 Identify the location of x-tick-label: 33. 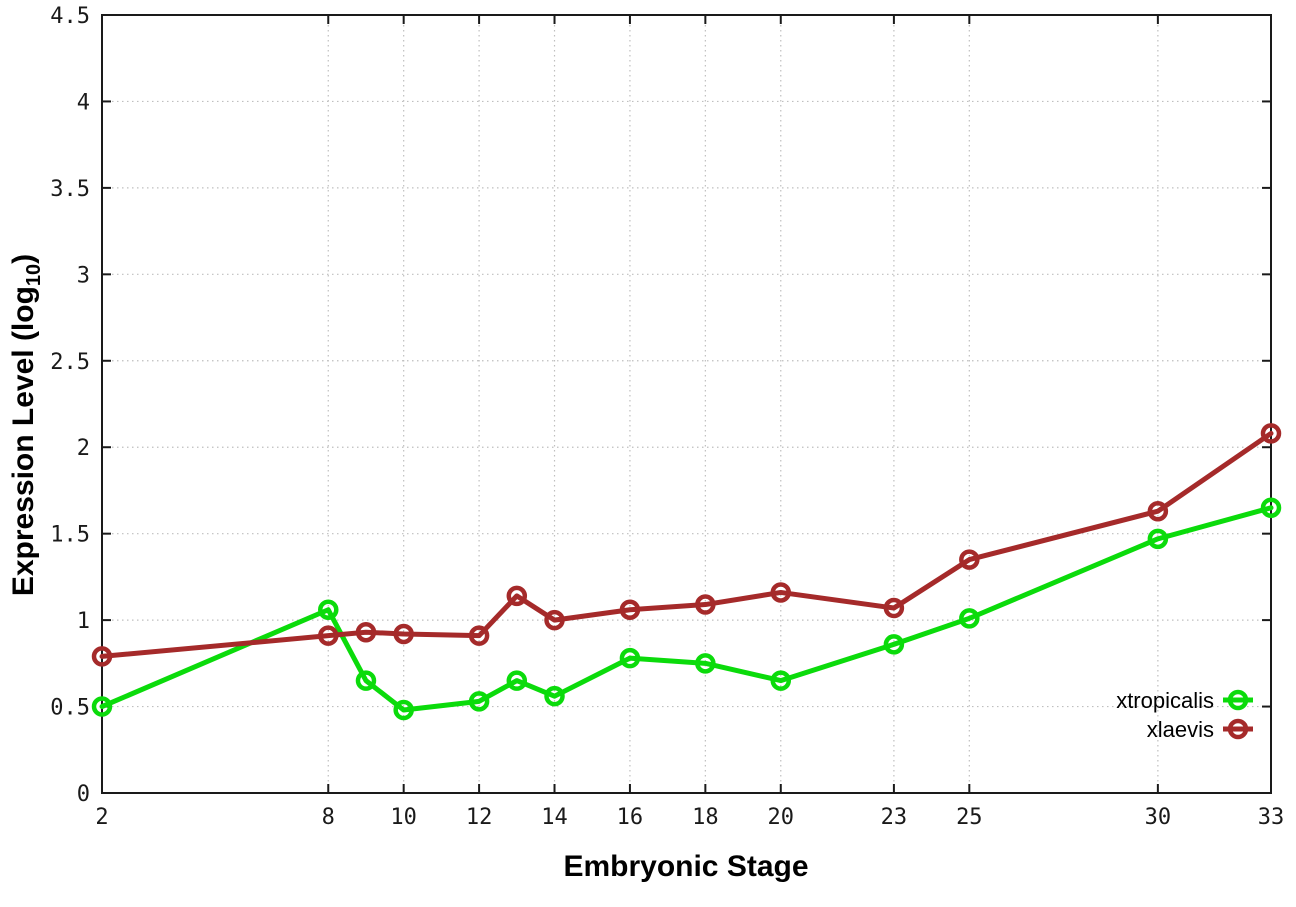
(1271, 817).